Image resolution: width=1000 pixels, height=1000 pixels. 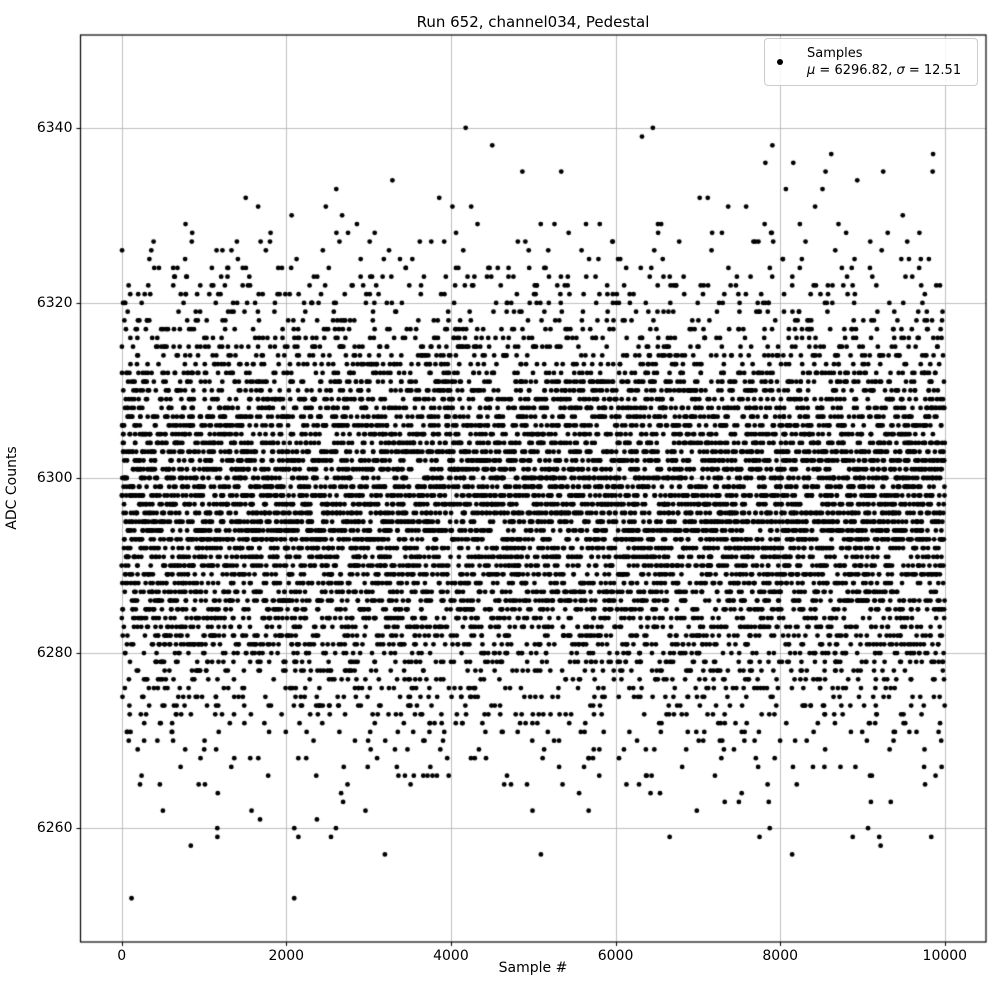 What do you see at coordinates (615, 956) in the screenshot?
I see `x-tick-label: 6000` at bounding box center [615, 956].